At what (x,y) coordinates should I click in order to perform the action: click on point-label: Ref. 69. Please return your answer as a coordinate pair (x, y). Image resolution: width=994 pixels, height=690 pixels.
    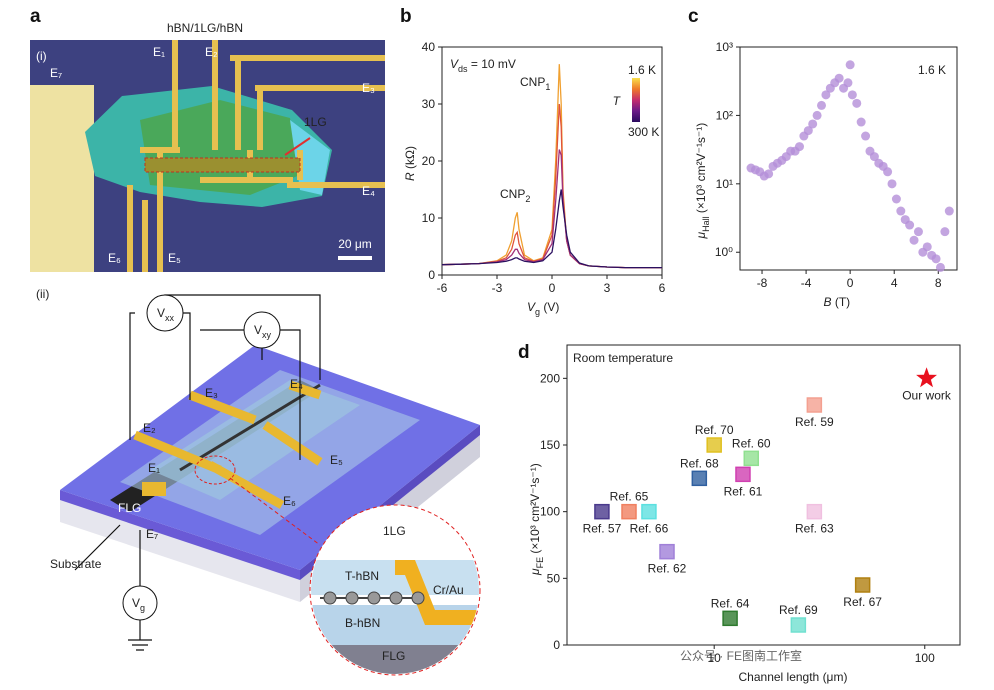
    Looking at the image, I should click on (798, 610).